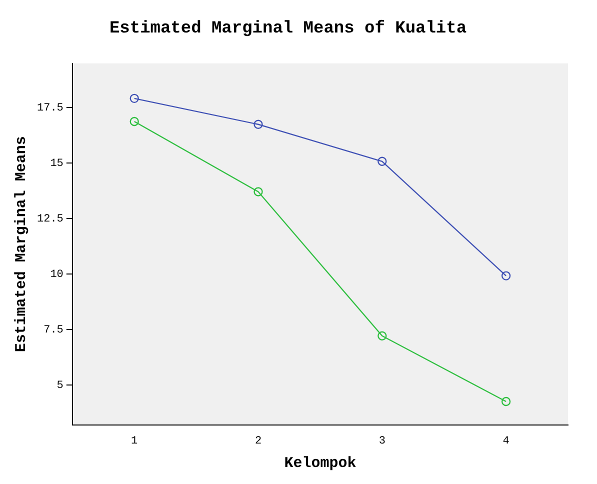 Image resolution: width=597 pixels, height=484 pixels. I want to click on x-axis-title: Kelompok, so click(320, 463).